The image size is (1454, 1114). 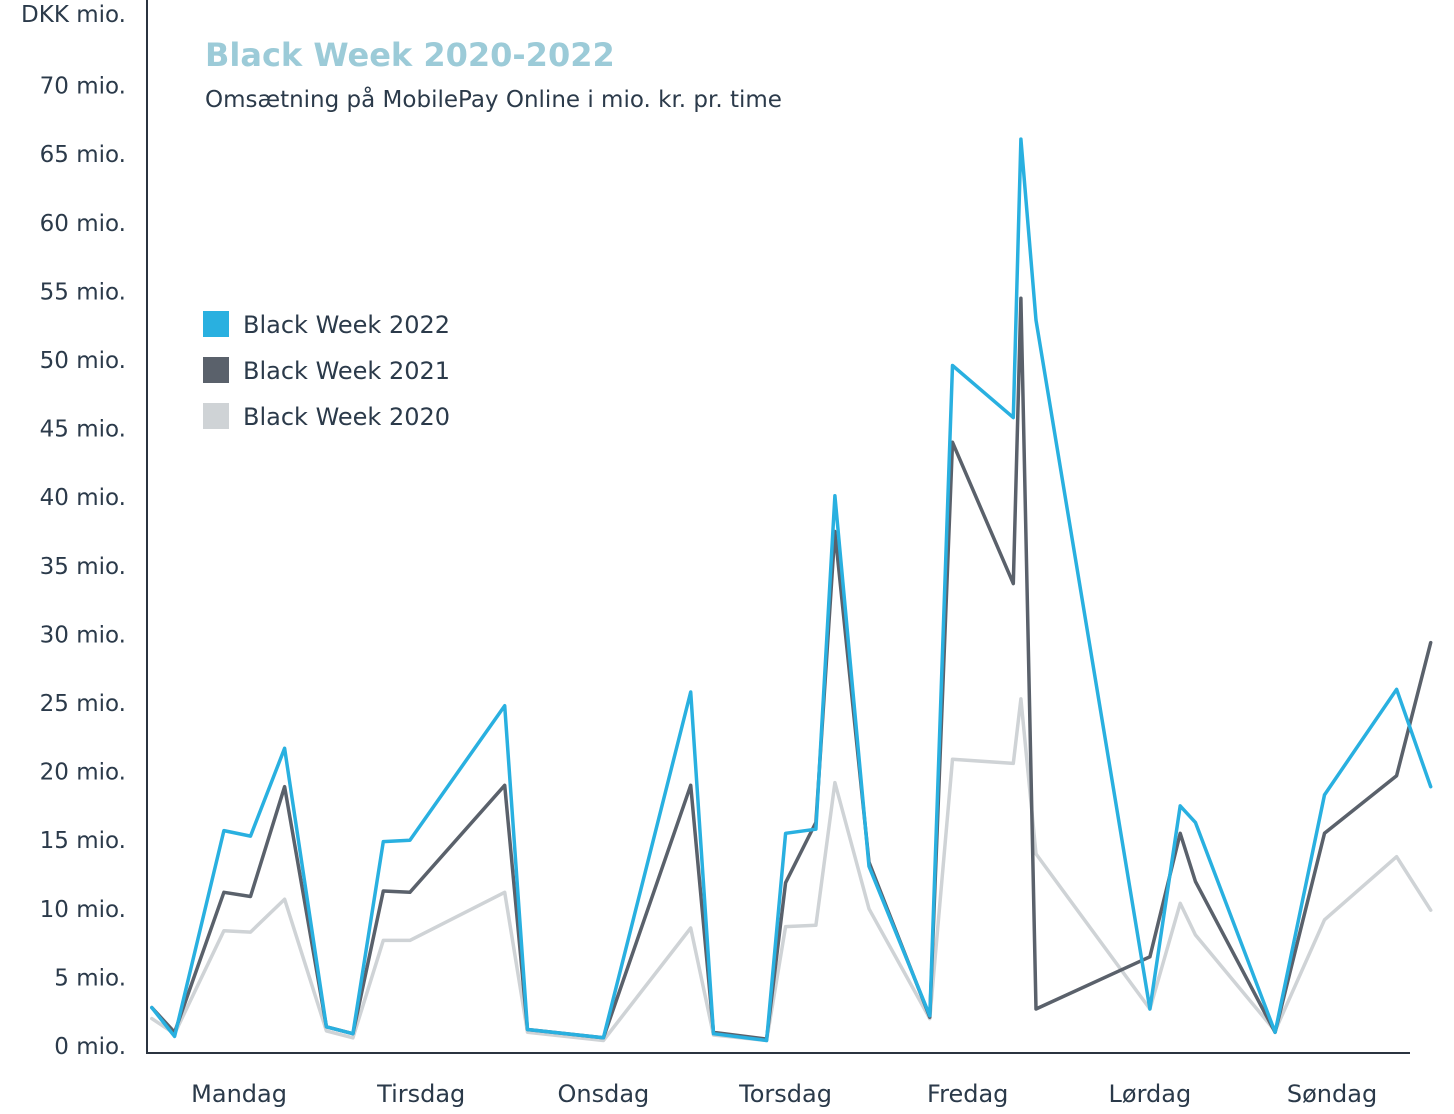 What do you see at coordinates (83, 155) in the screenshot?
I see `y-tick-label: 65 mio.` at bounding box center [83, 155].